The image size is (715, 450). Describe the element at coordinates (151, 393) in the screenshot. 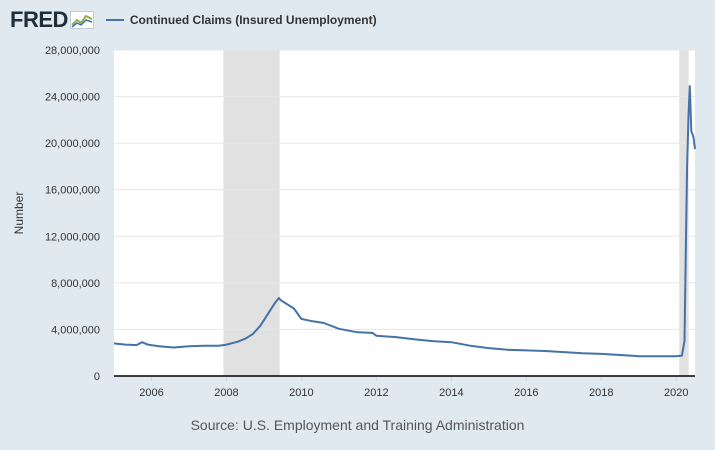

I see `x-tick-label: 2006` at that location.